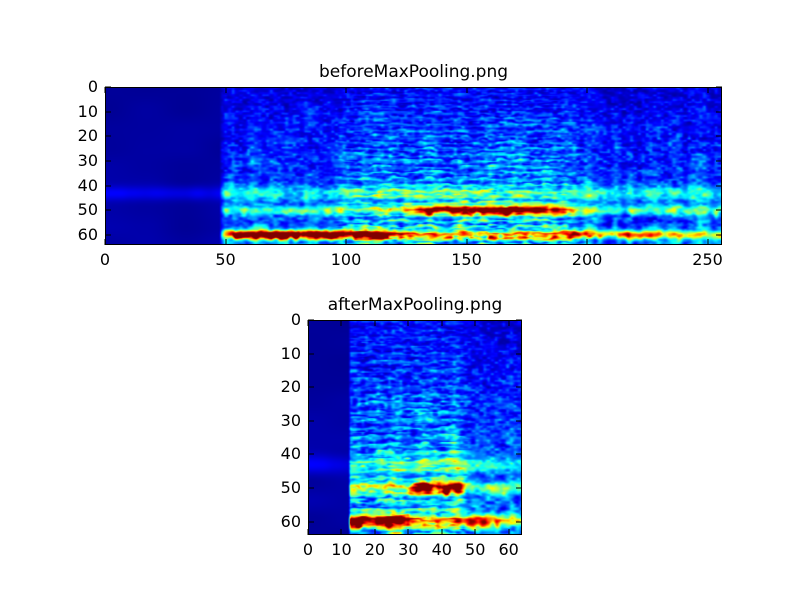 This screenshot has width=800, height=600. I want to click on xtick-label: 30, so click(408, 549).